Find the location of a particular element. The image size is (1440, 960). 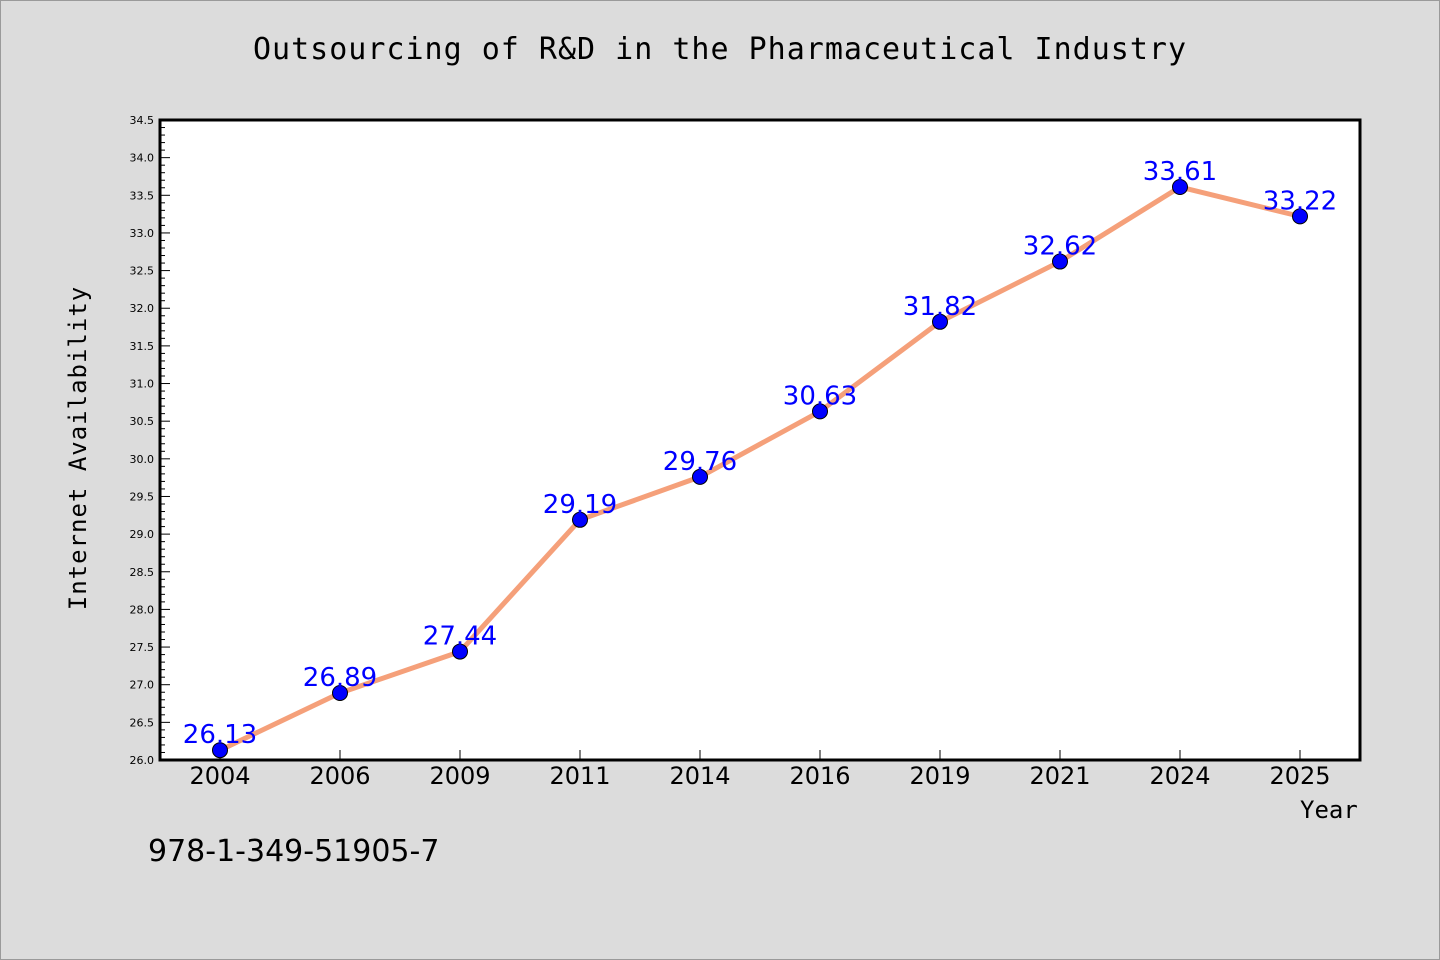

x-axis-label: Year is located at coordinates (1329, 810).